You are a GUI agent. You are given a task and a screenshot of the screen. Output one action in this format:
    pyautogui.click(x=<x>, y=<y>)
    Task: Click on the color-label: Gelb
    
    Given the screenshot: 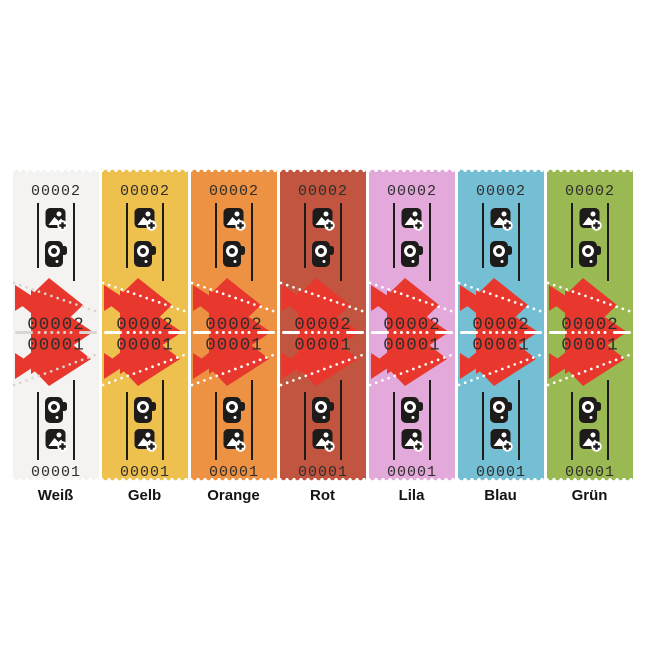 What is the action you would take?
    pyautogui.click(x=144, y=495)
    